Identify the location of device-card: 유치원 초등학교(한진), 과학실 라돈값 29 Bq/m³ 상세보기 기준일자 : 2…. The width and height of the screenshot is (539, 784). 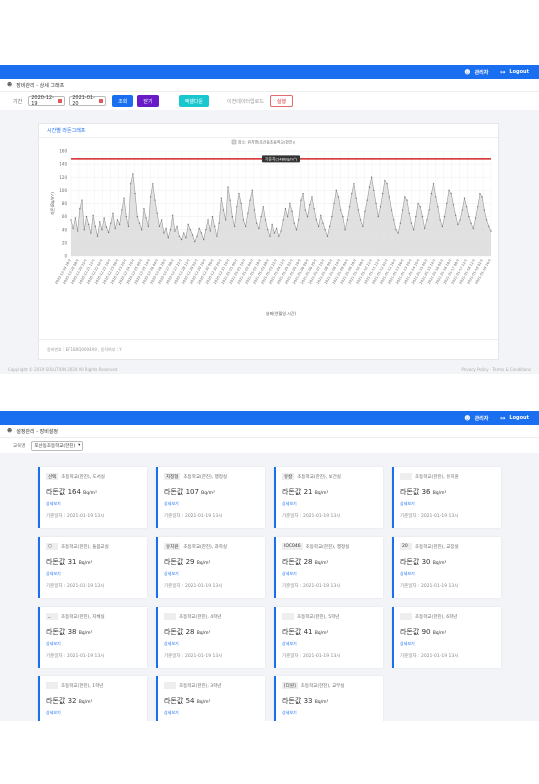
(210, 567).